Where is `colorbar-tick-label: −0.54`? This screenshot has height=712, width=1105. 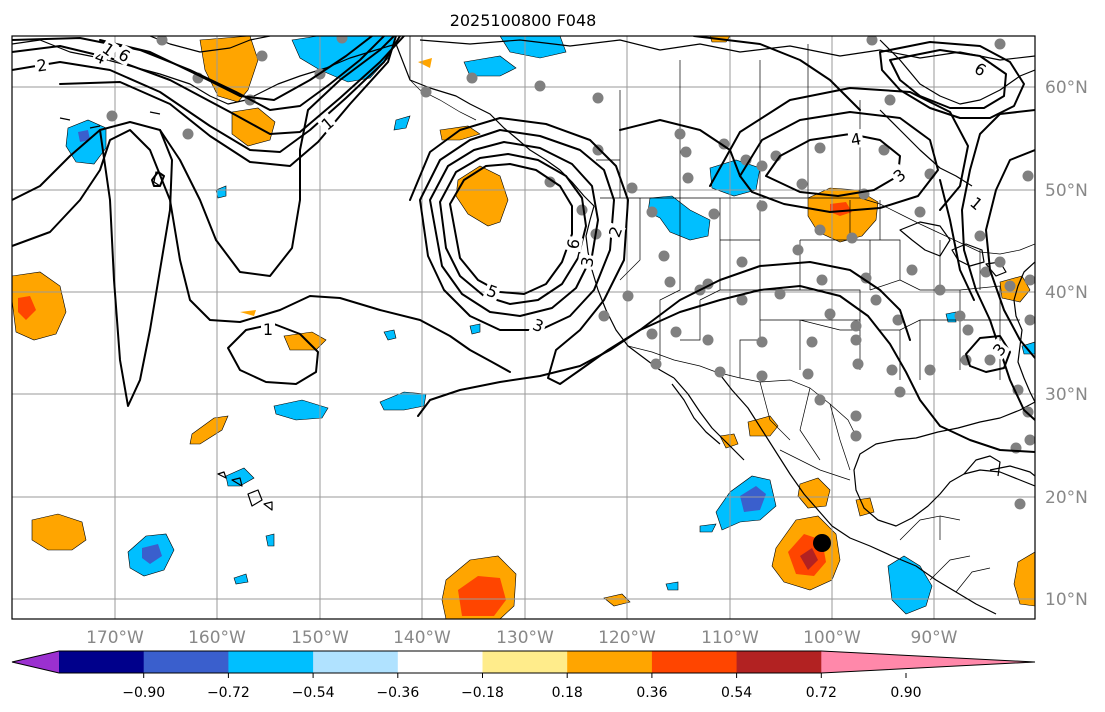 colorbar-tick-label: −0.54 is located at coordinates (313, 693).